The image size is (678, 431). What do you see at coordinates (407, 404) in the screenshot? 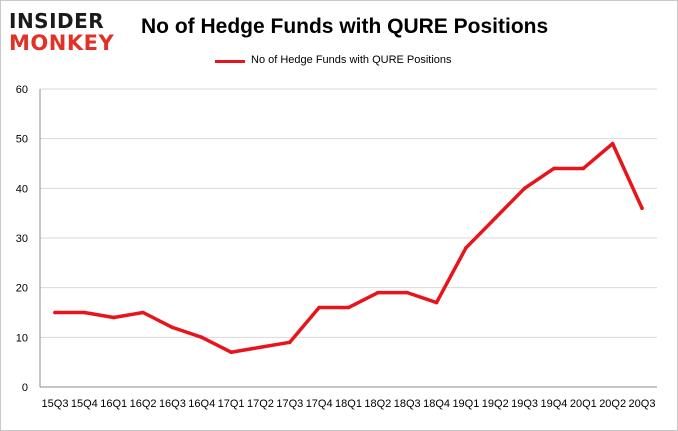
I see `x-tick-label: 18Q3` at bounding box center [407, 404].